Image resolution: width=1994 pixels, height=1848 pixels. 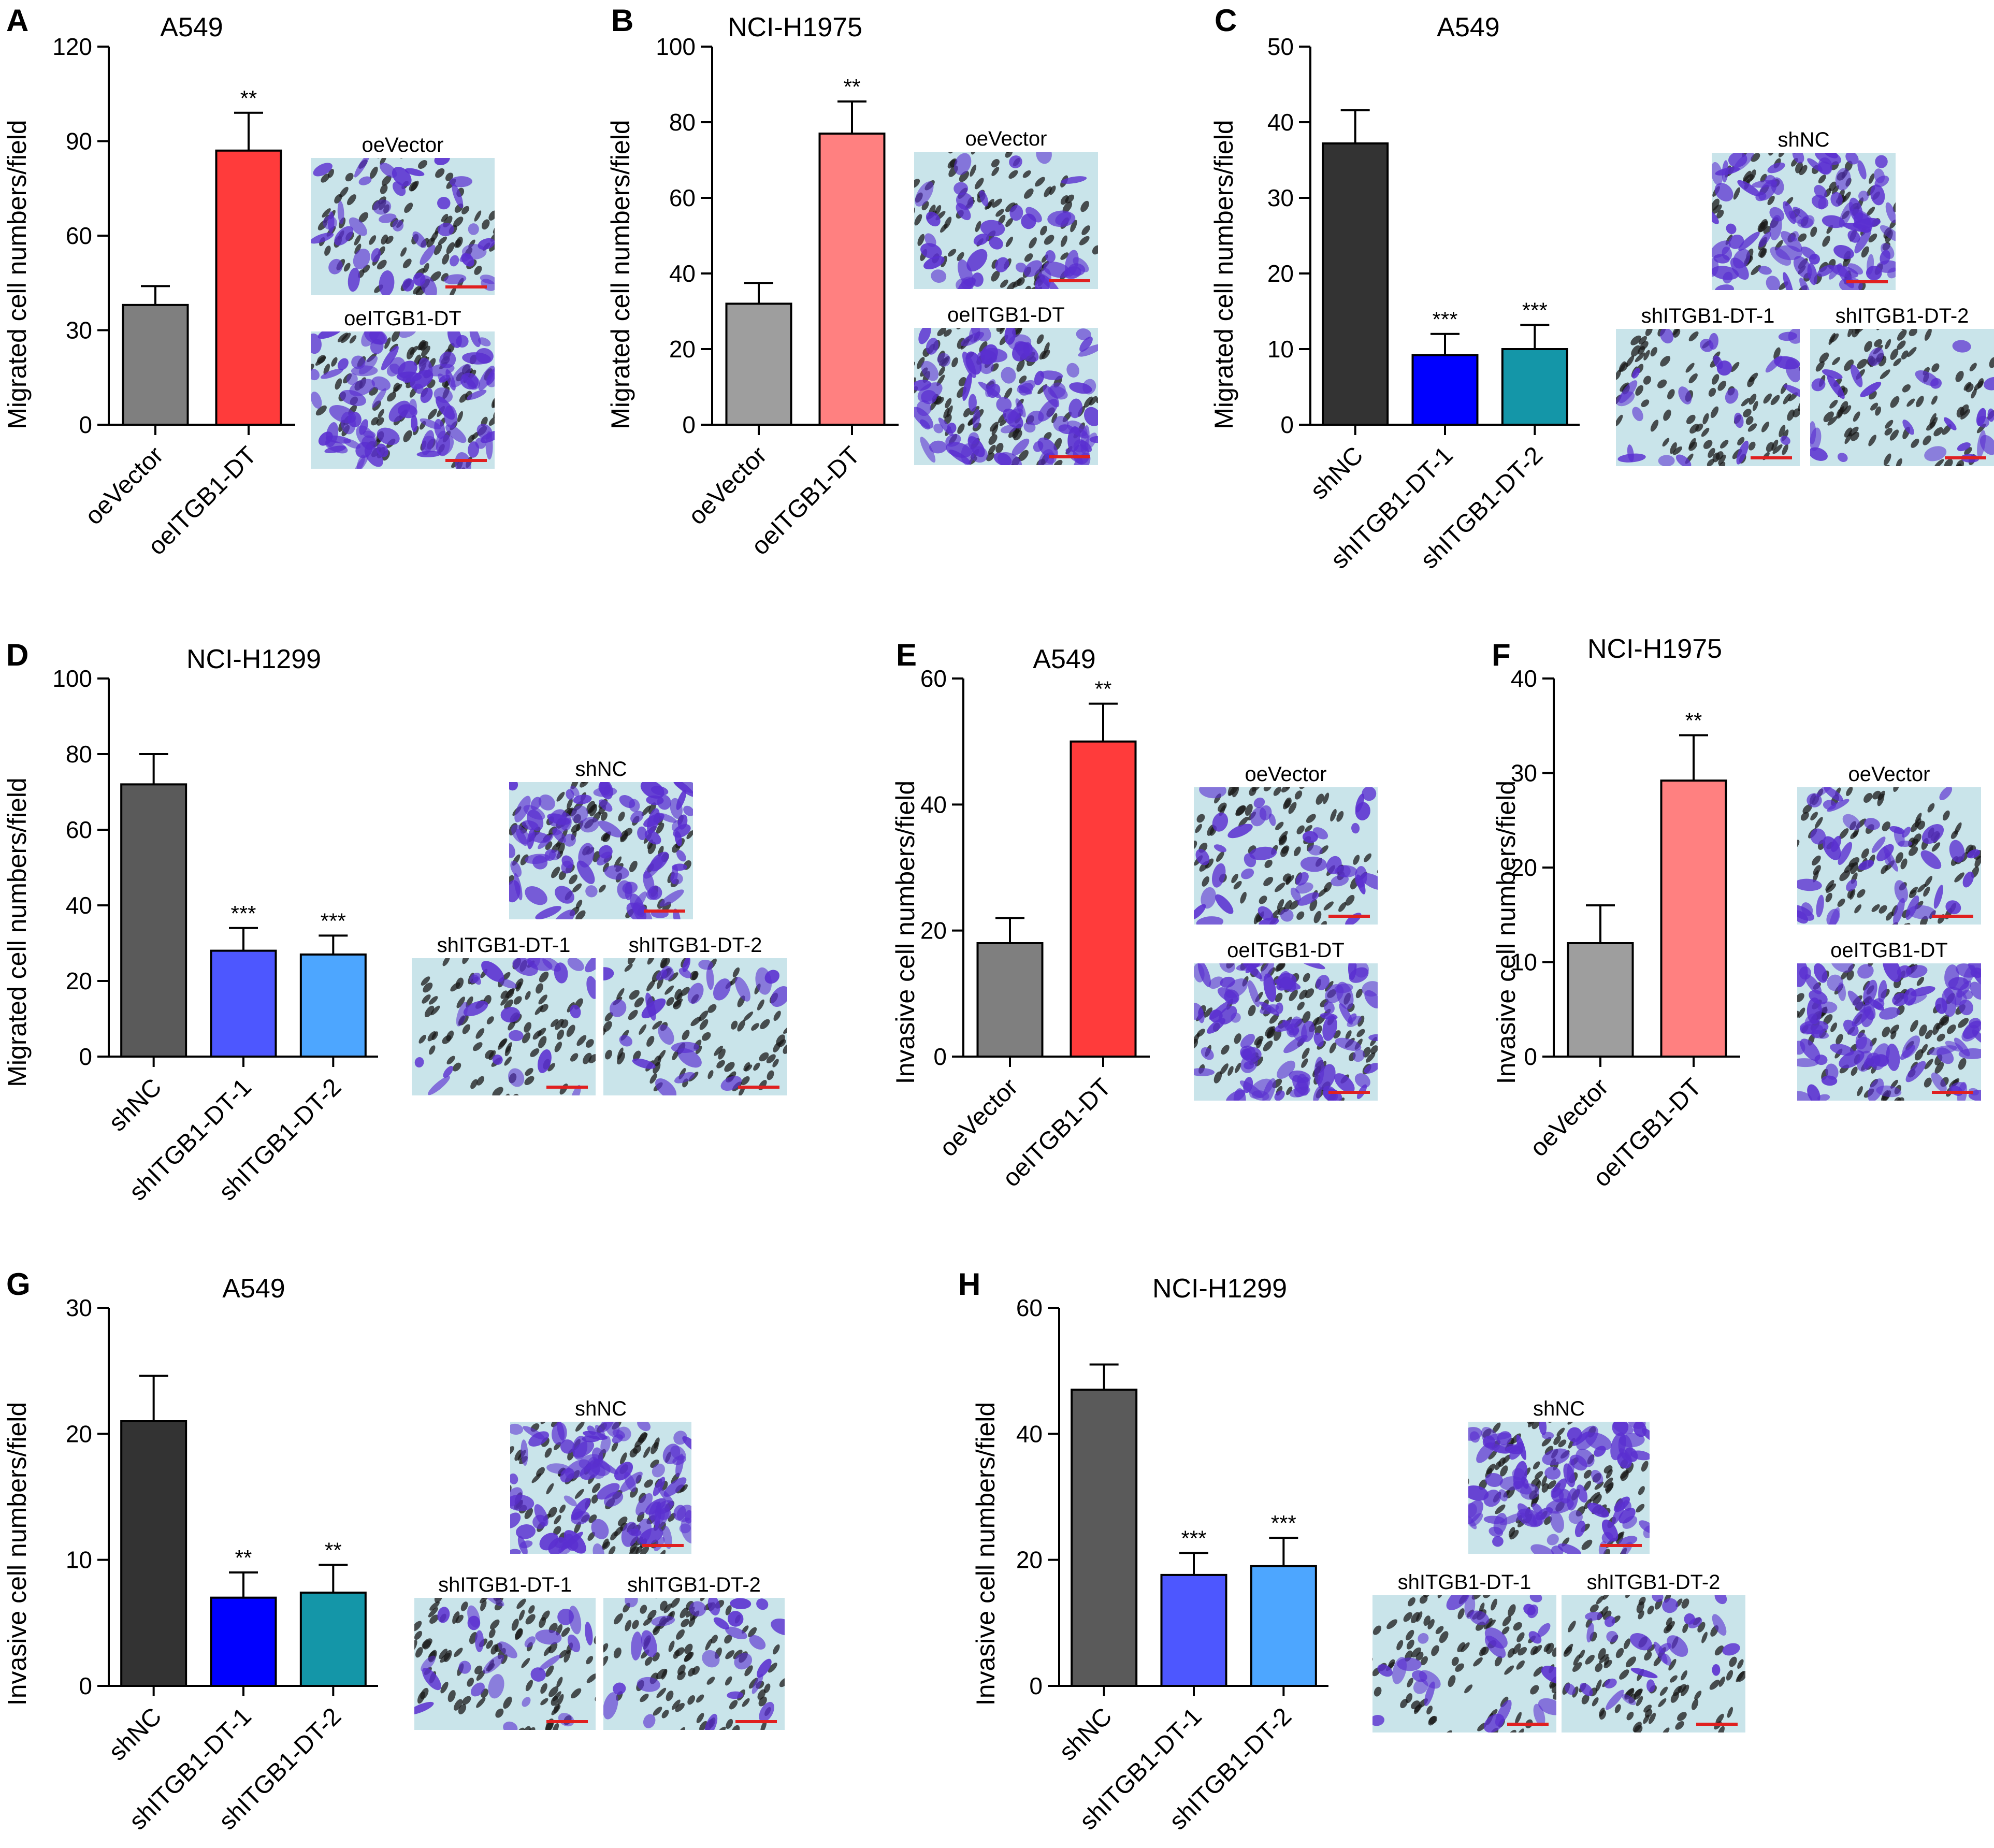 What do you see at coordinates (1287, 425) in the screenshot?
I see `y-tick-label: 0` at bounding box center [1287, 425].